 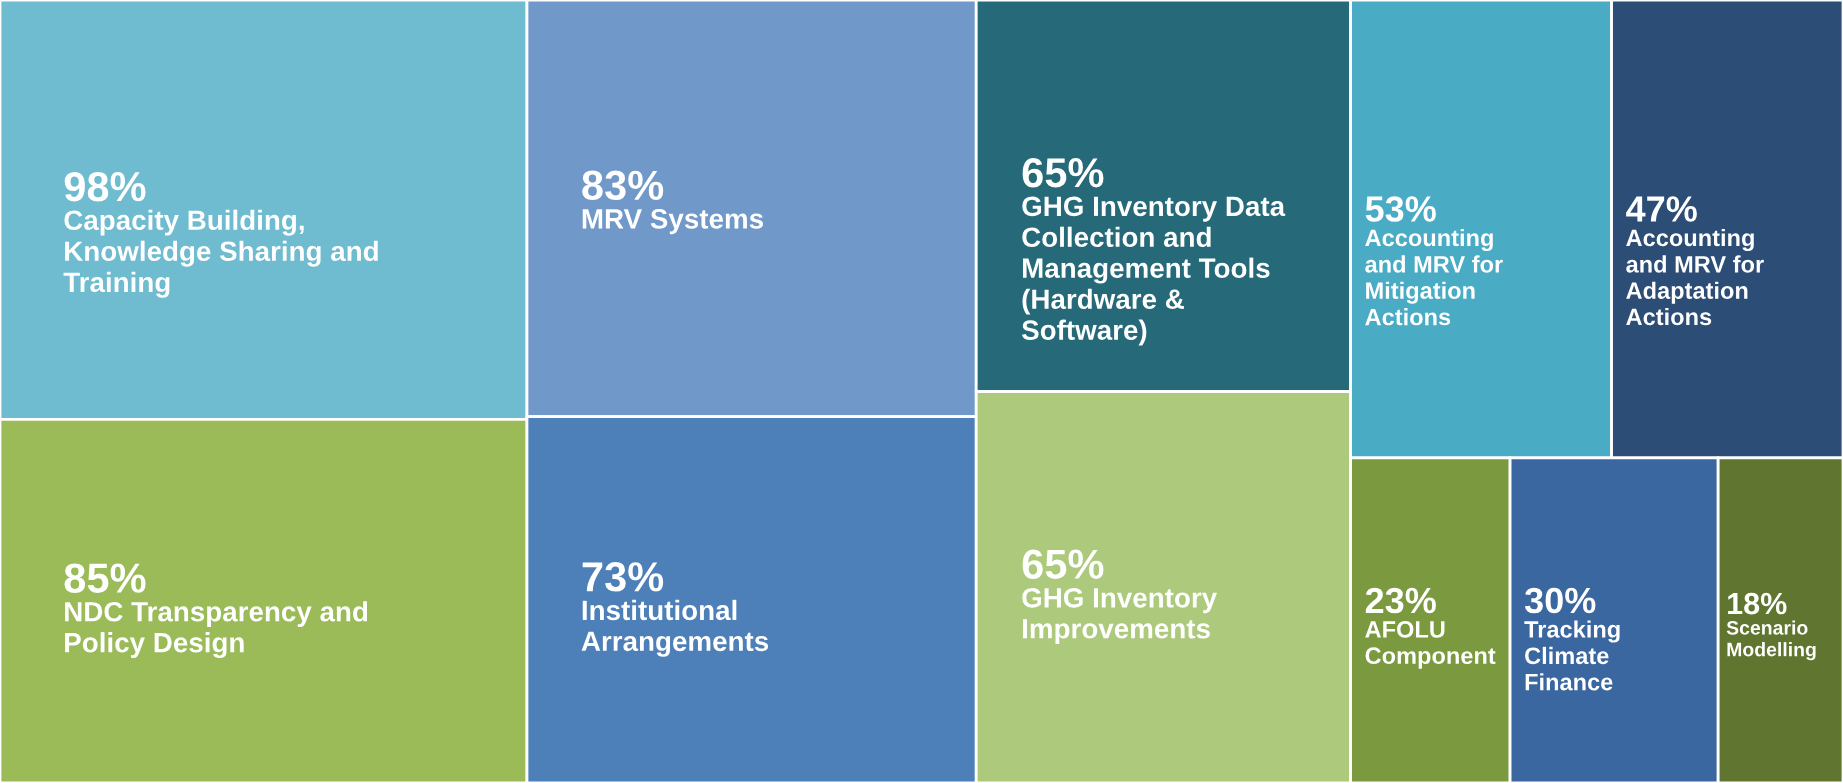 What do you see at coordinates (216, 630) in the screenshot?
I see `category-label: NDC Transparency and Policy Design` at bounding box center [216, 630].